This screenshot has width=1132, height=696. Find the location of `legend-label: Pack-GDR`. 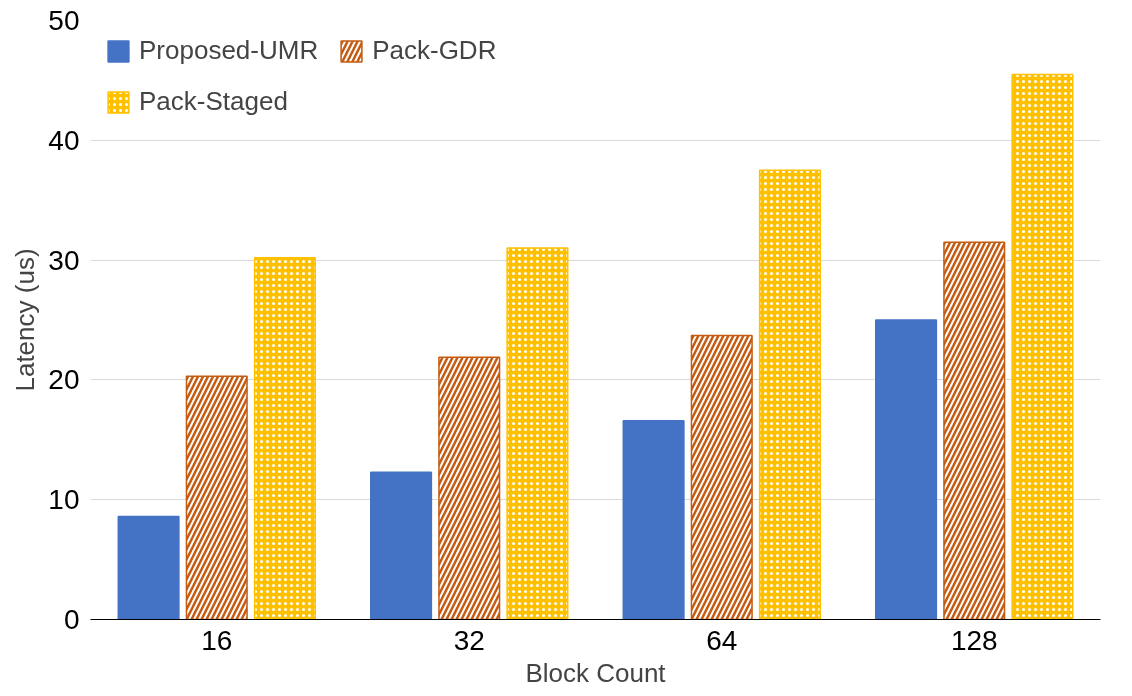

legend-label: Pack-GDR is located at coordinates (434, 50).